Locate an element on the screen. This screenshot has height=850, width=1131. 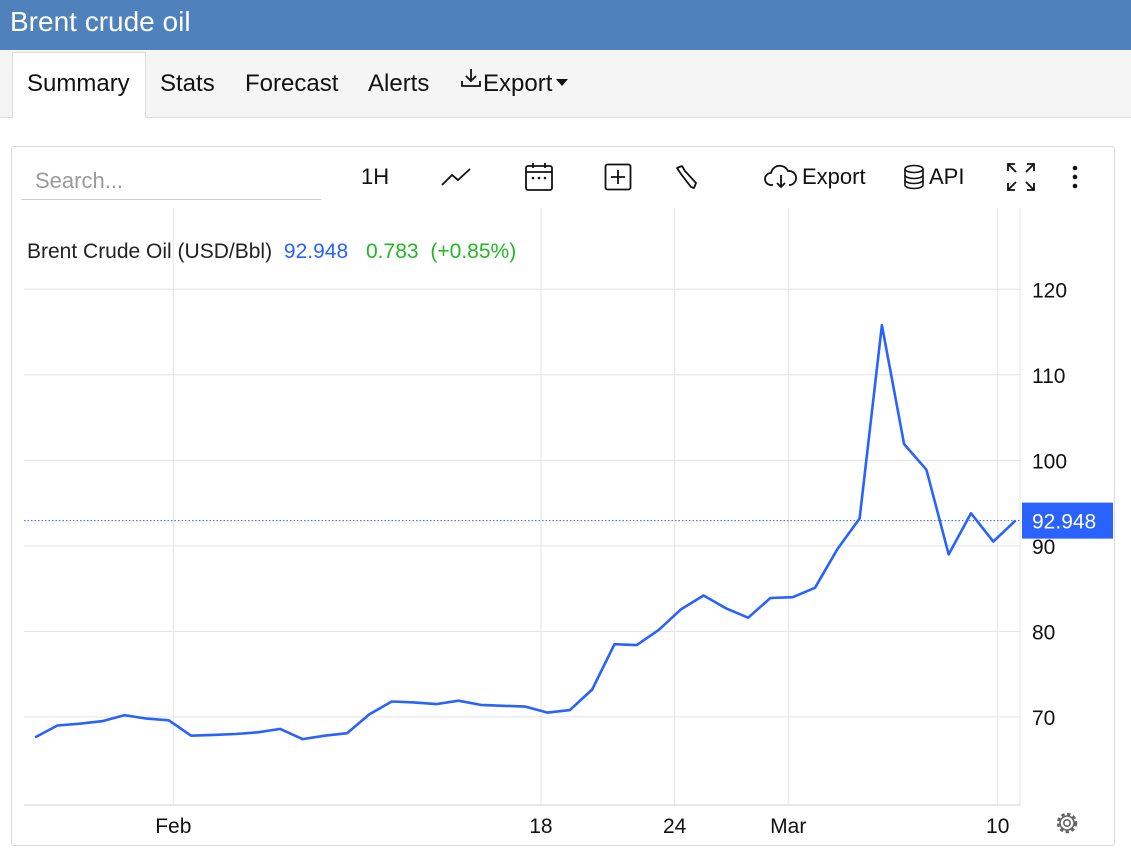
tab-stats: Stats is located at coordinates (187, 83).